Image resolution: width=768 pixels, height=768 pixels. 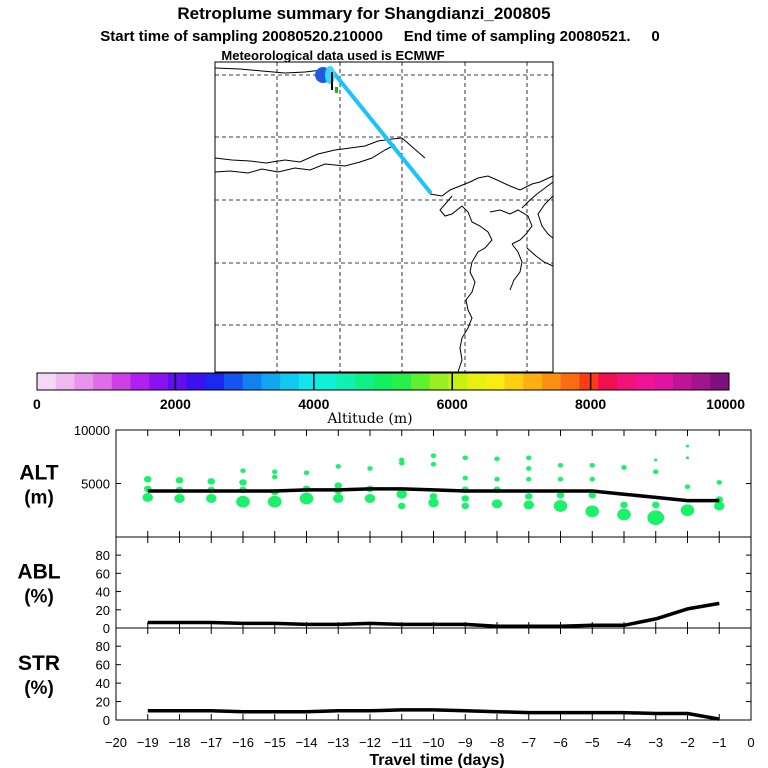 What do you see at coordinates (452, 404) in the screenshot?
I see `colorbar-tick-label: 6000` at bounding box center [452, 404].